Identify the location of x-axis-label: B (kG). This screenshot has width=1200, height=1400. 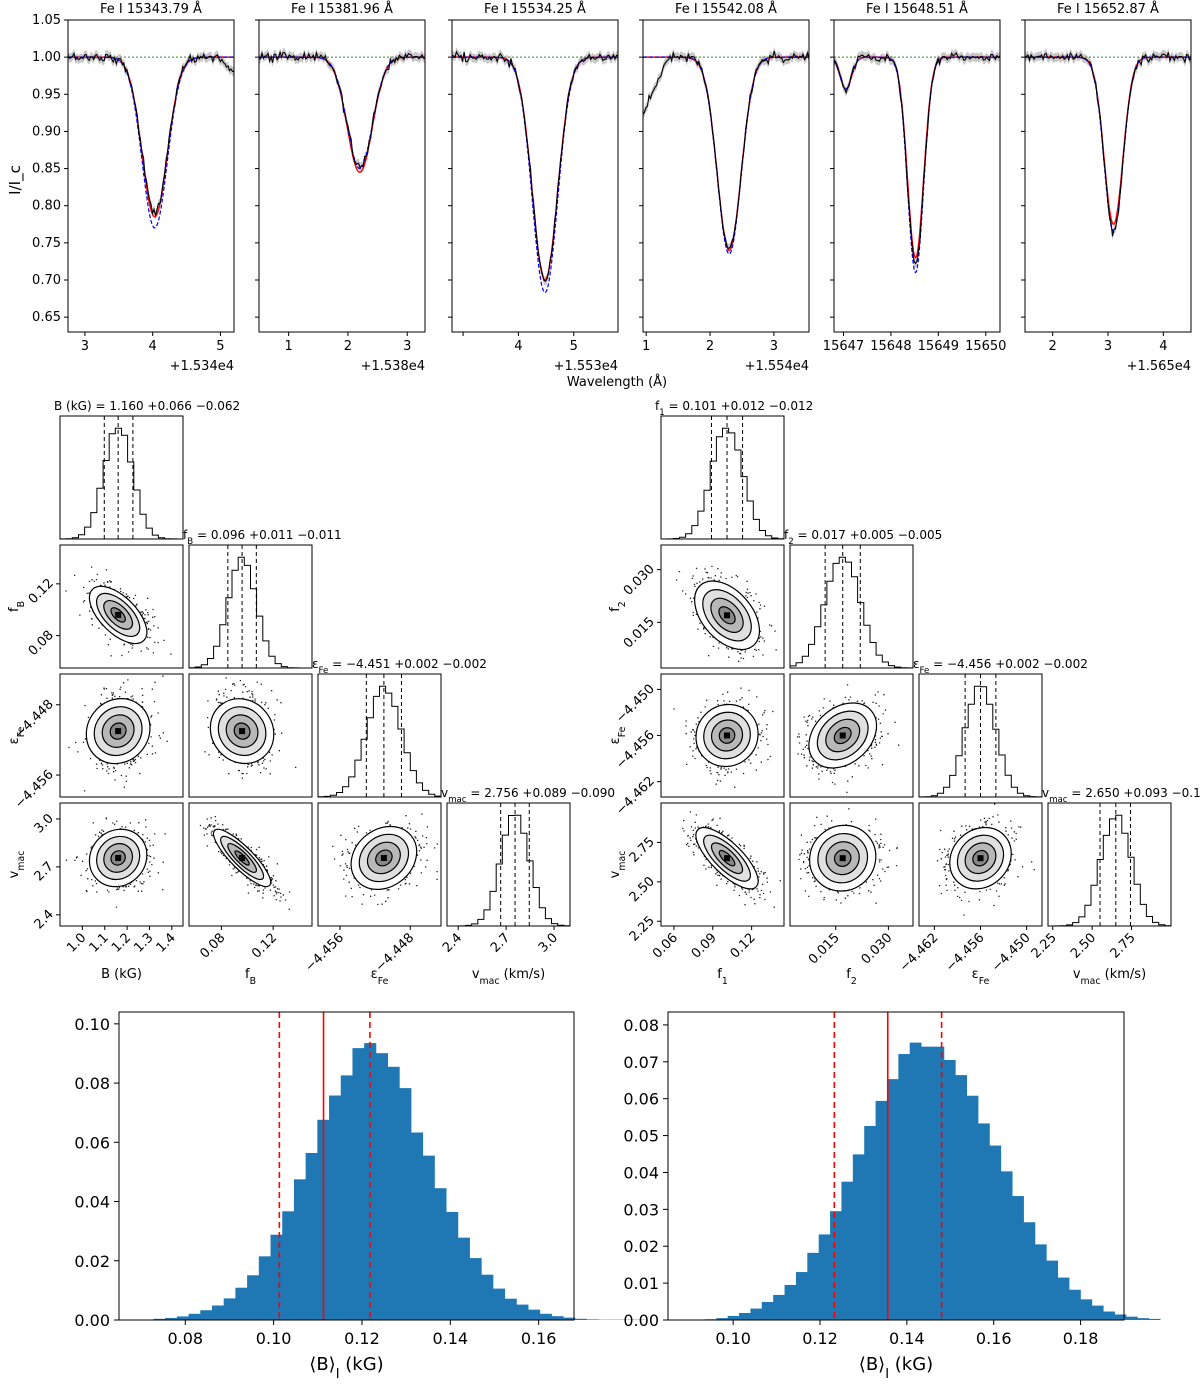
(121, 974).